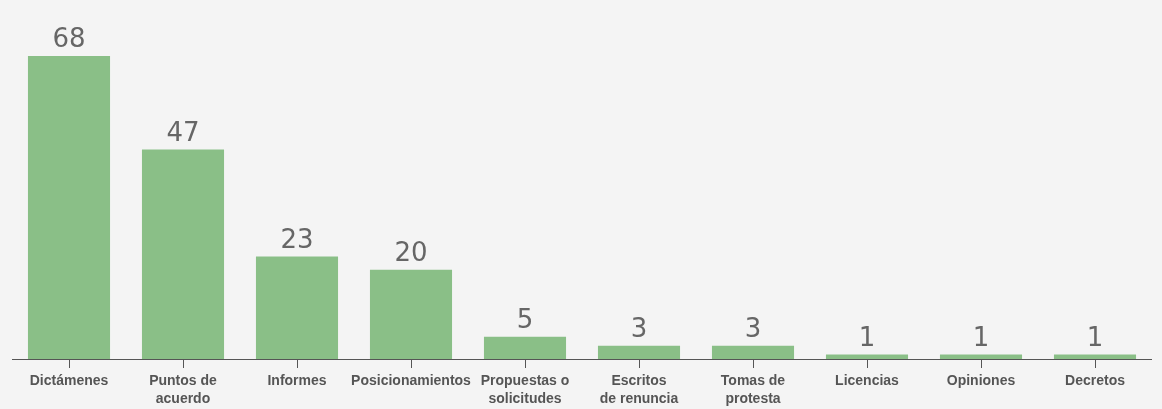  I want to click on data-label: 68, so click(69, 37).